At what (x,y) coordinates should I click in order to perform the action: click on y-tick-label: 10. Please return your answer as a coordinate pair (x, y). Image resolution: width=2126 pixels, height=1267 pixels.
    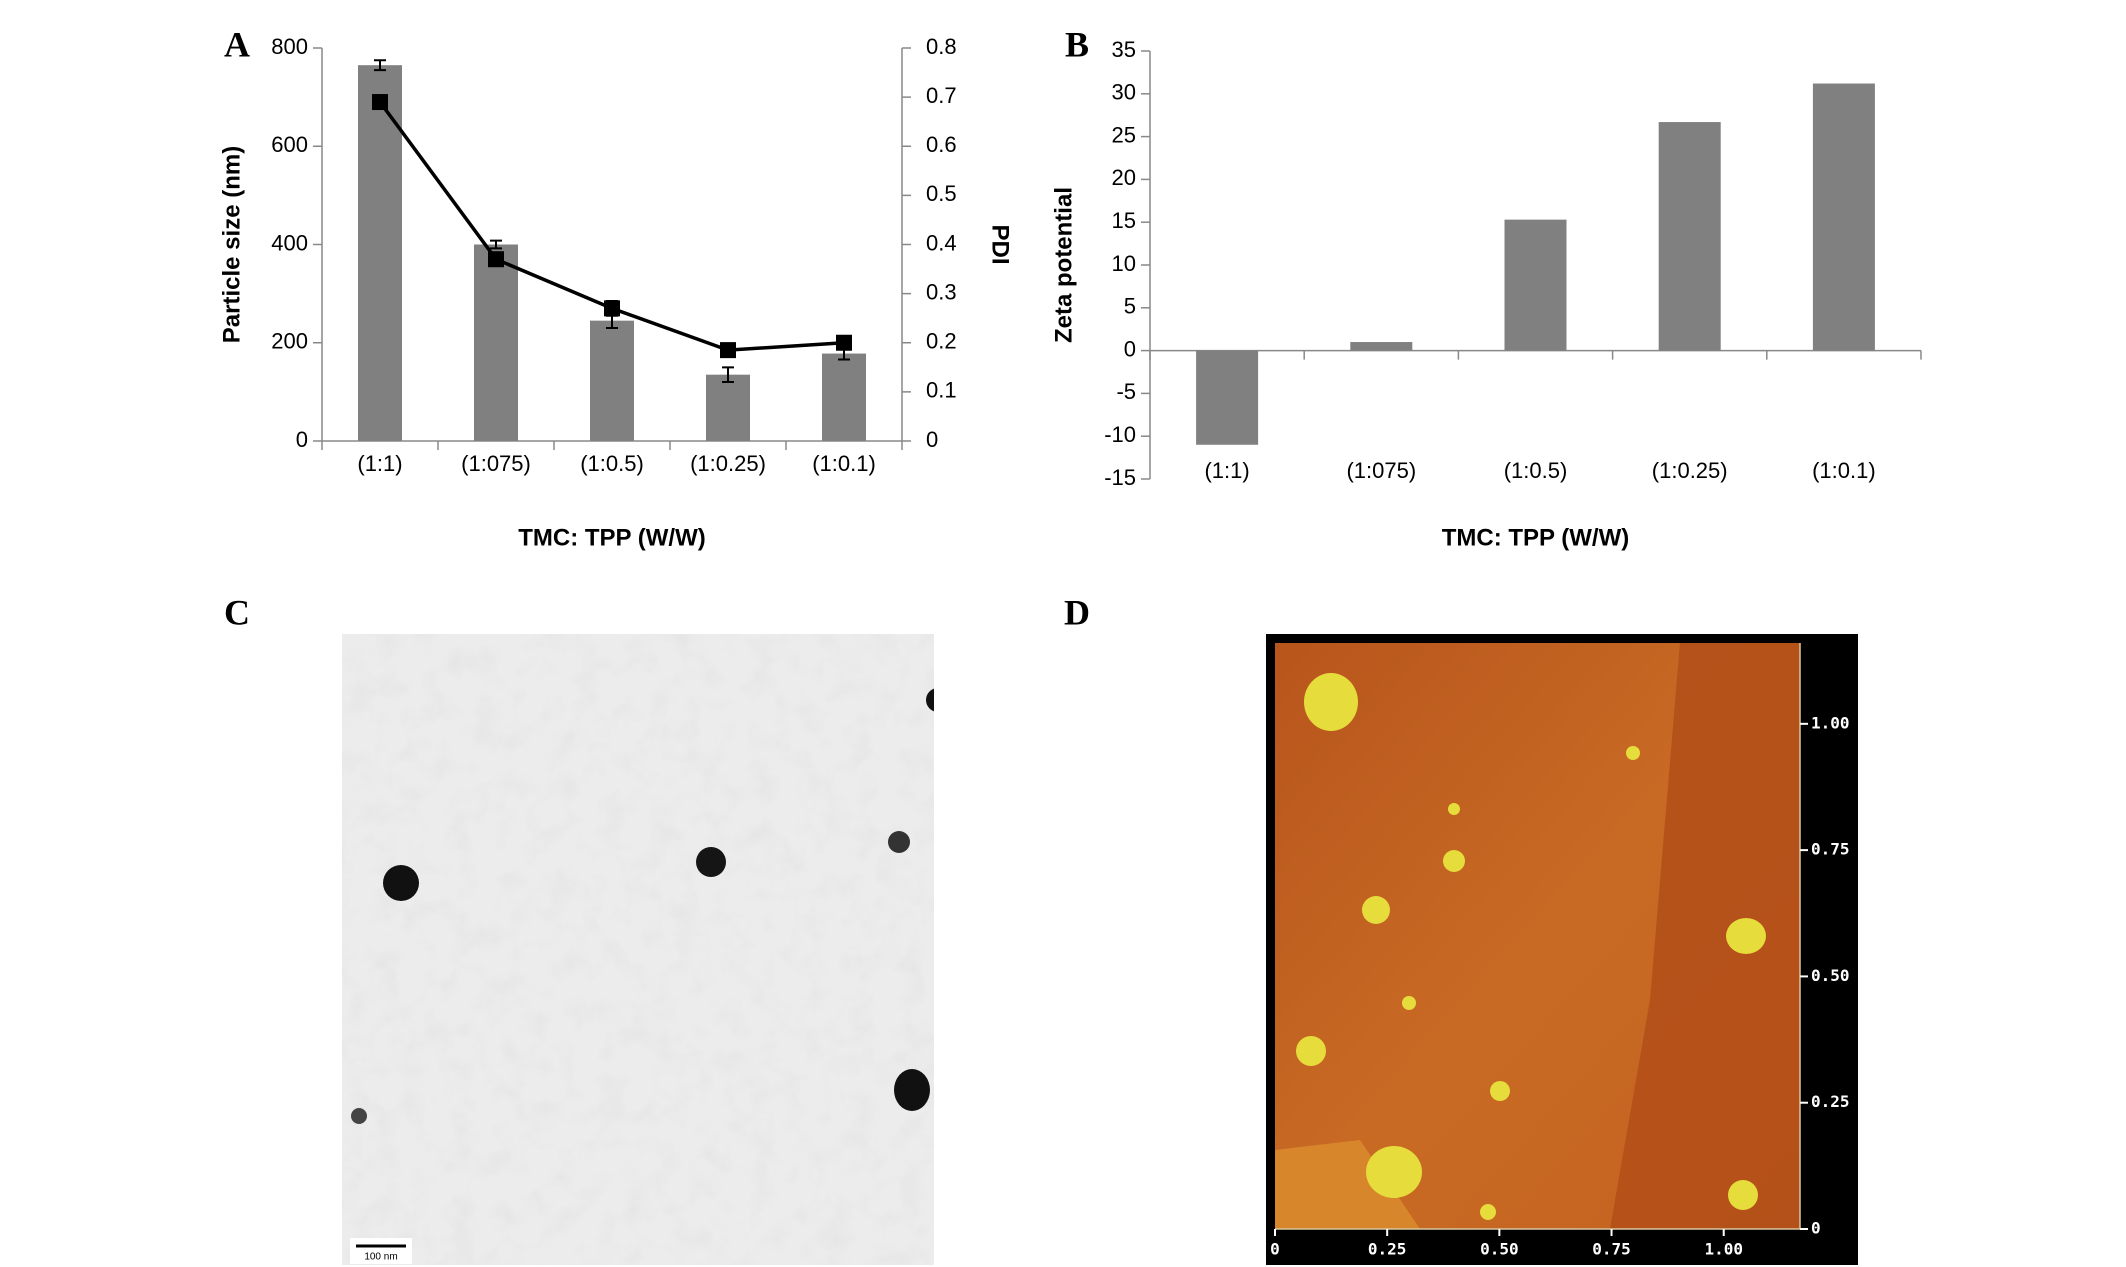
    Looking at the image, I should click on (1124, 263).